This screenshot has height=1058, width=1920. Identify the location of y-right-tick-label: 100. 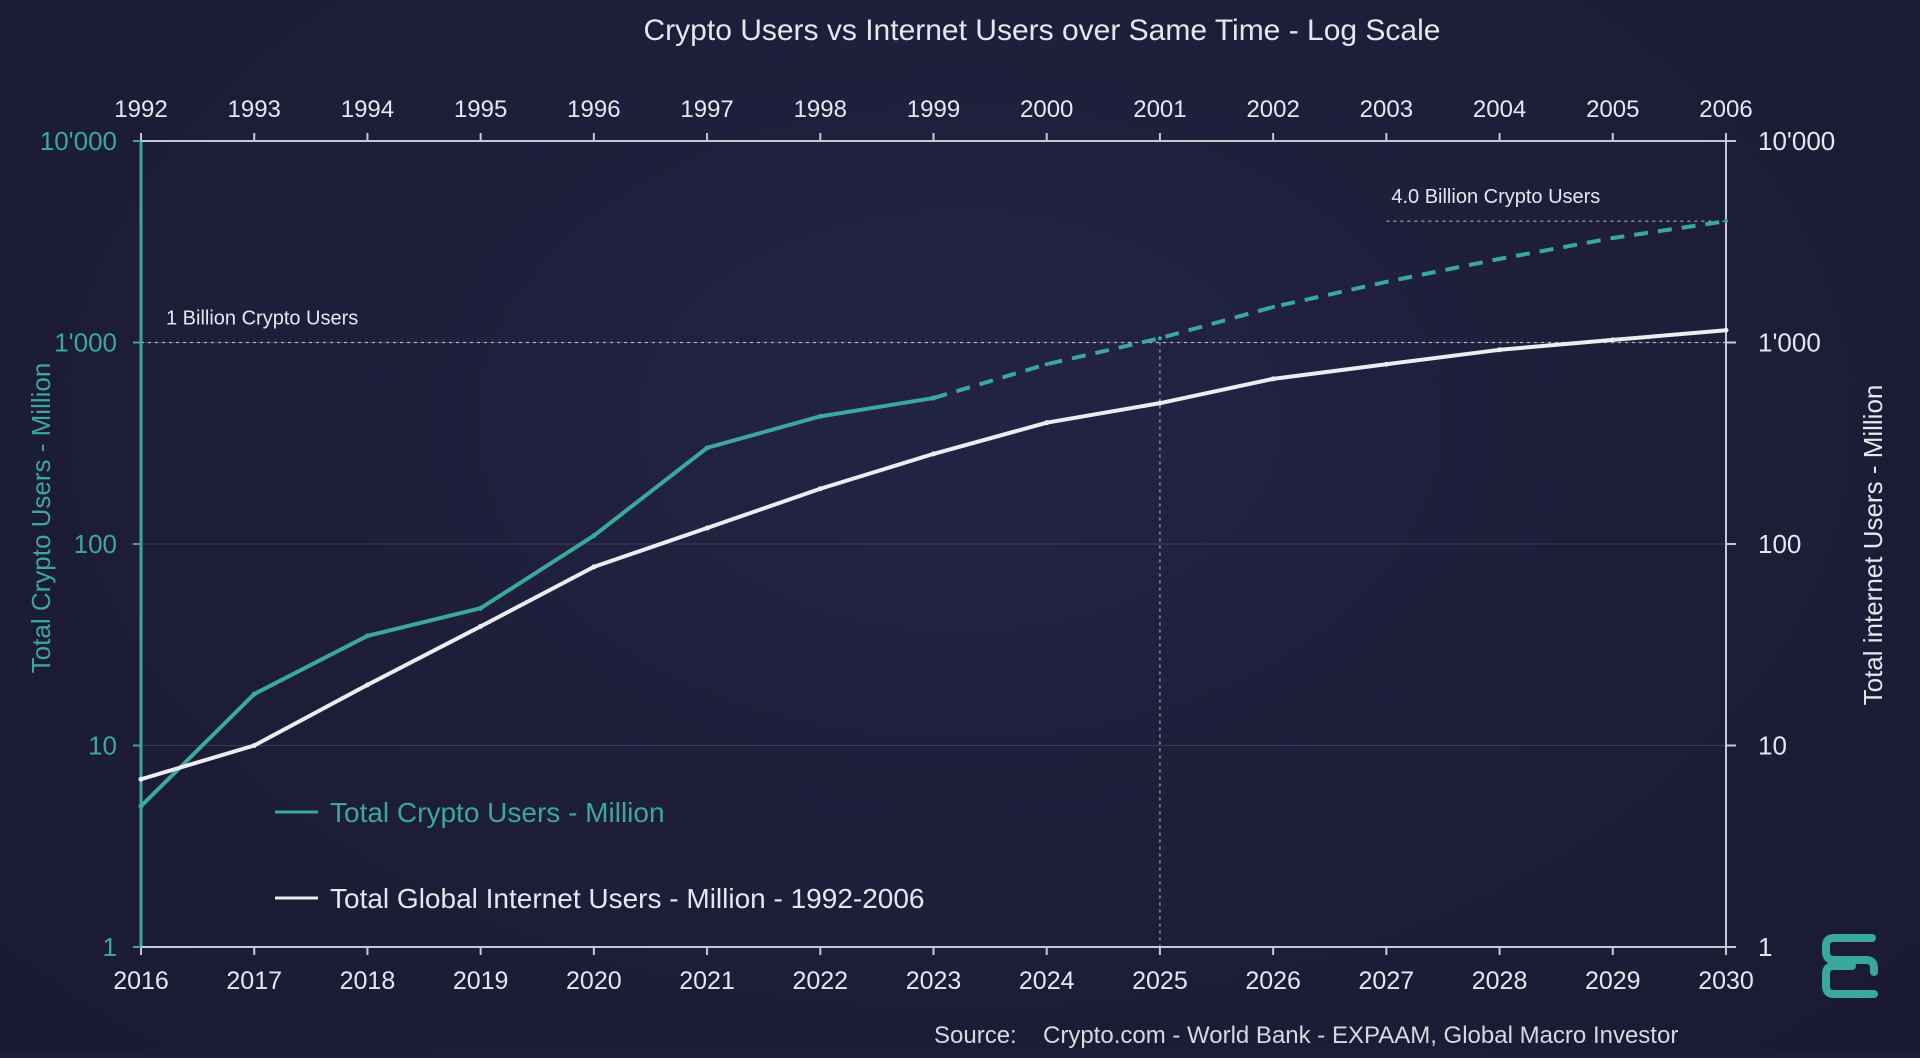
(1779, 544).